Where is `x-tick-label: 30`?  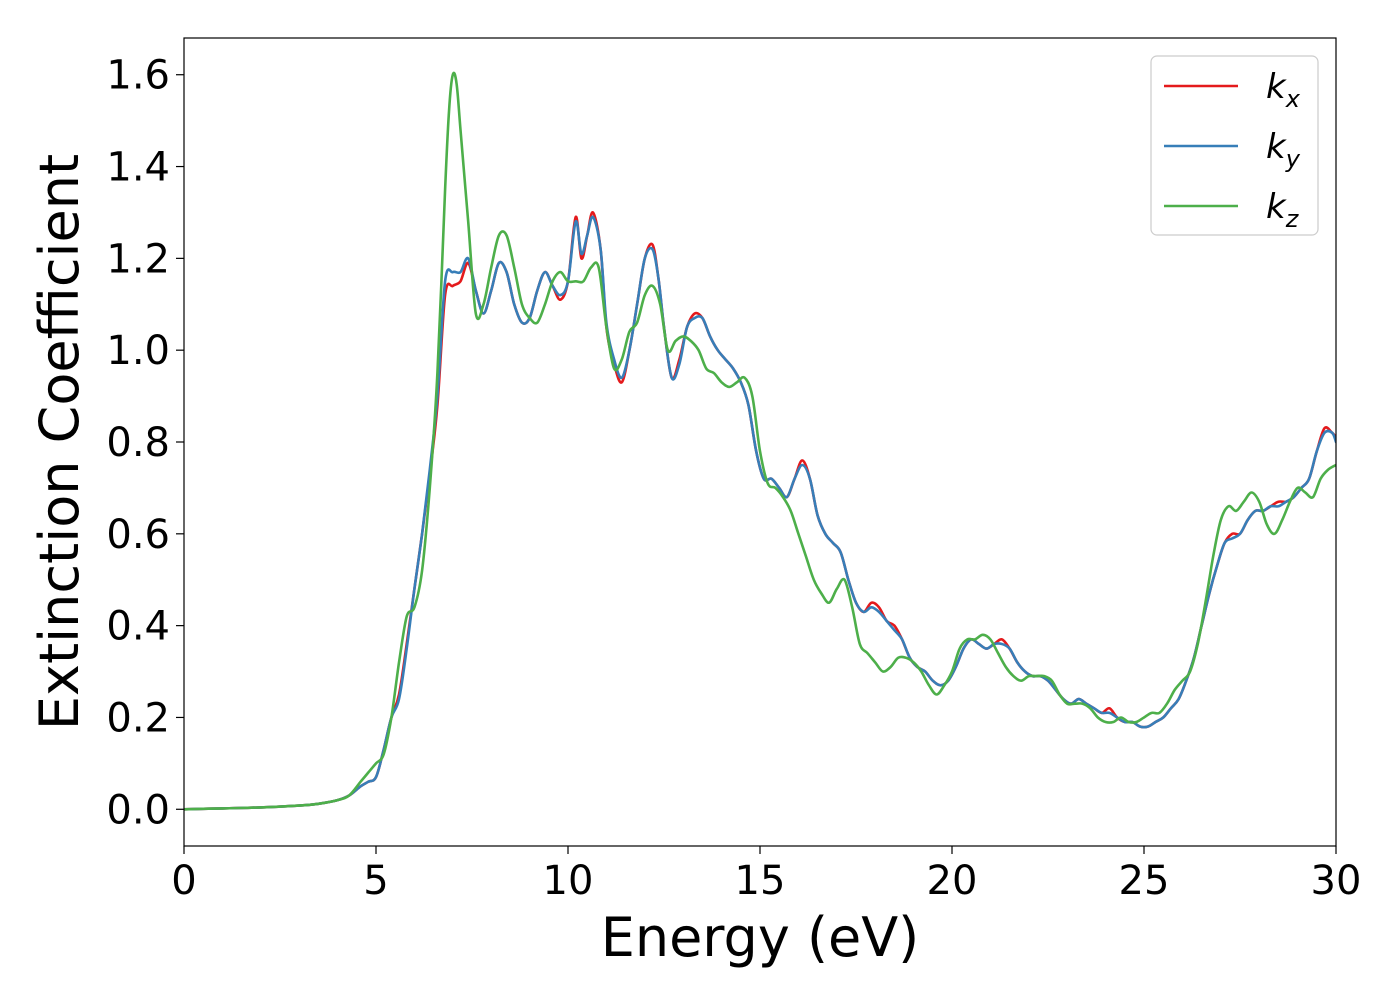
x-tick-label: 30 is located at coordinates (1336, 881).